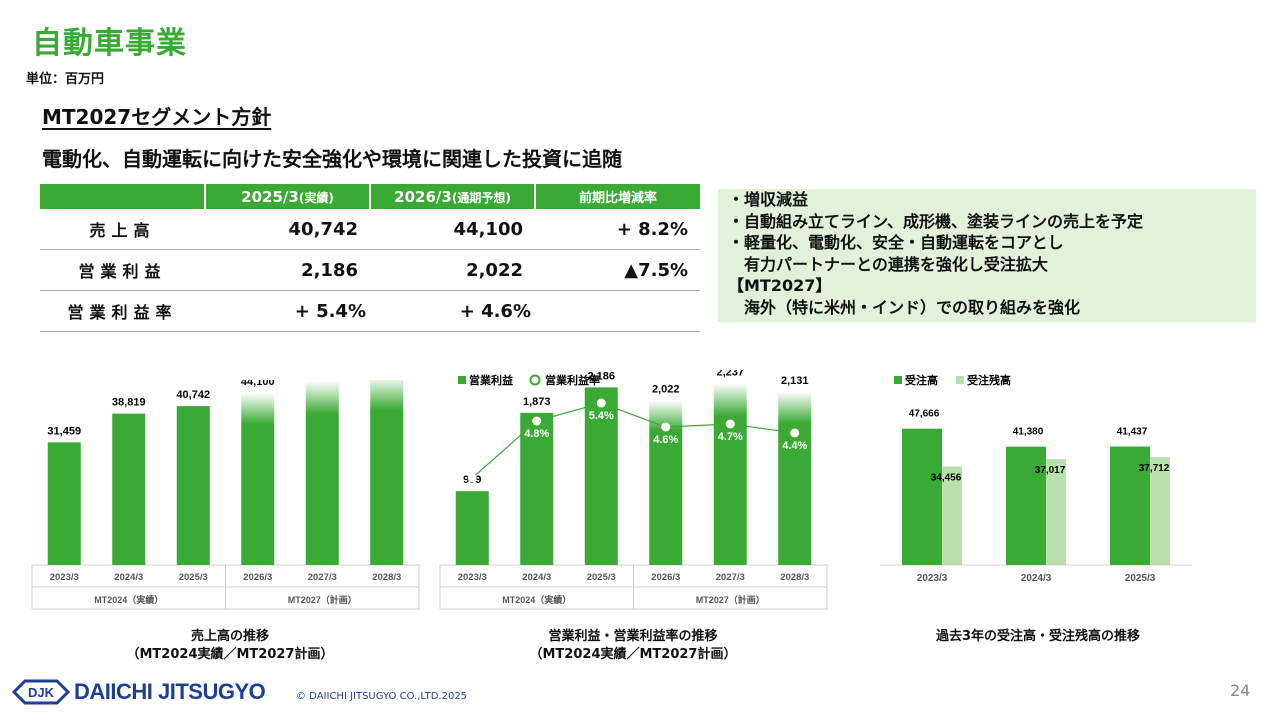  What do you see at coordinates (921, 380) in the screenshot?
I see `legend-label: 受注高` at bounding box center [921, 380].